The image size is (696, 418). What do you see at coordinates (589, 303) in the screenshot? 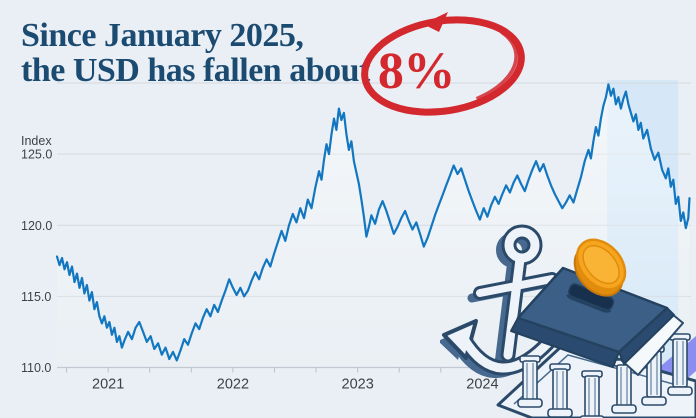
I see `coin-slot-front-edge` at bounding box center [589, 303].